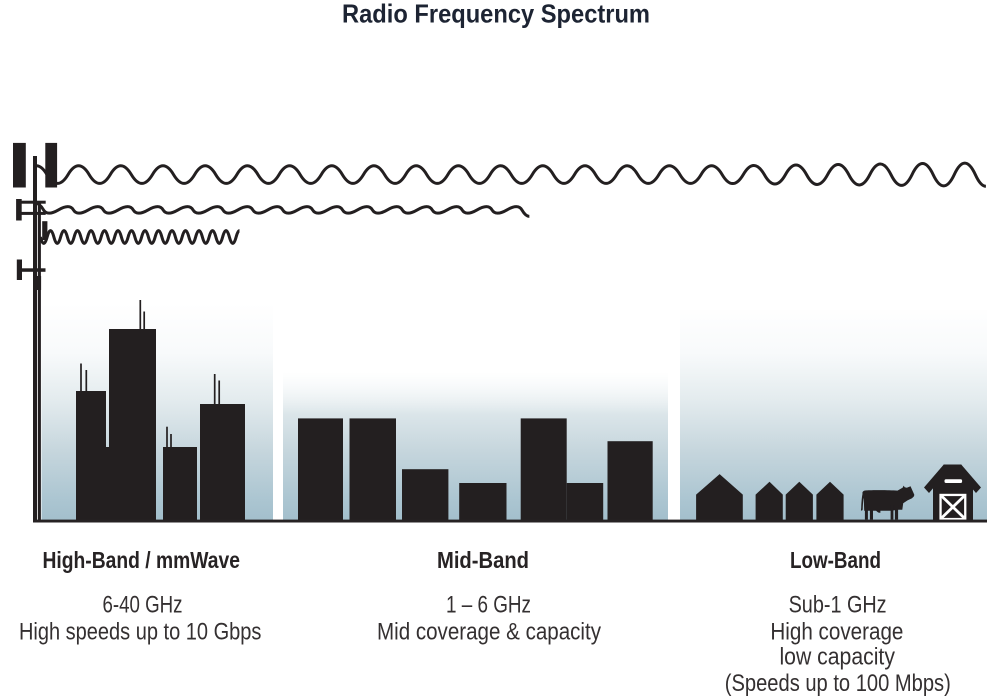 Image resolution: width=1000 pixels, height=700 pixels. I want to click on svg-text: High coverage, so click(836, 632).